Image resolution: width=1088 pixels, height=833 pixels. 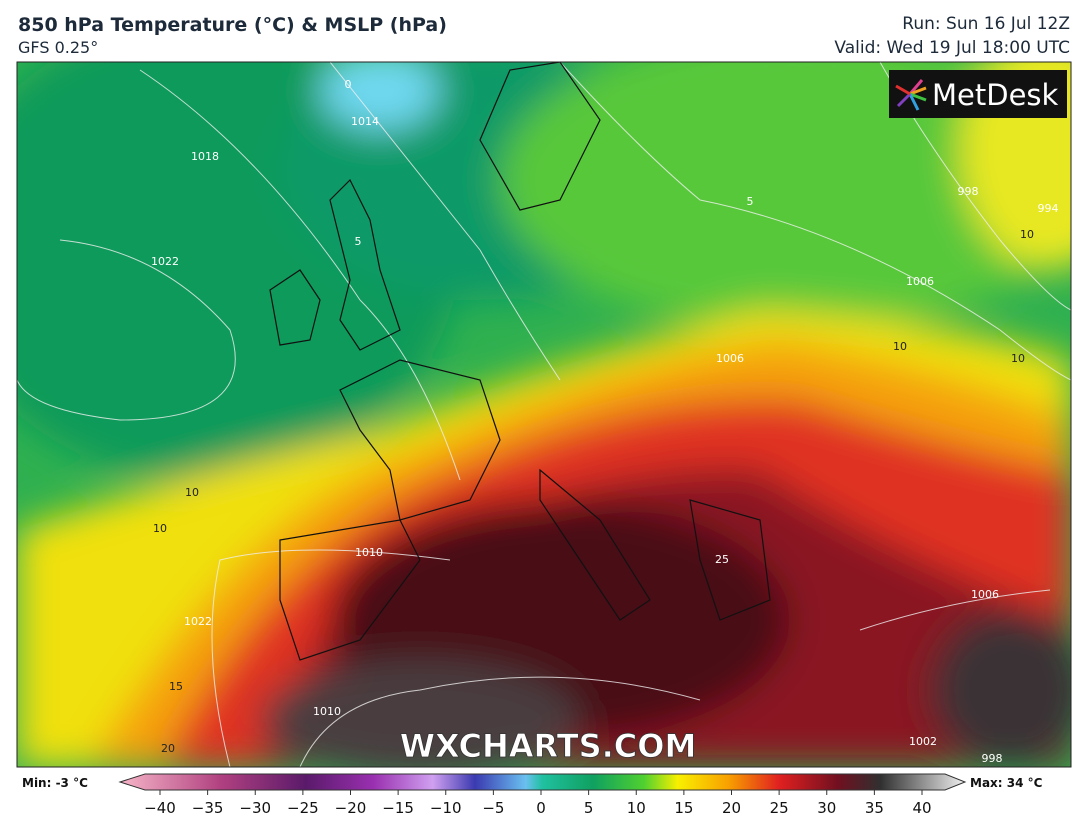 What do you see at coordinates (208, 808) in the screenshot?
I see `colorbar-tick-label: −35` at bounding box center [208, 808].